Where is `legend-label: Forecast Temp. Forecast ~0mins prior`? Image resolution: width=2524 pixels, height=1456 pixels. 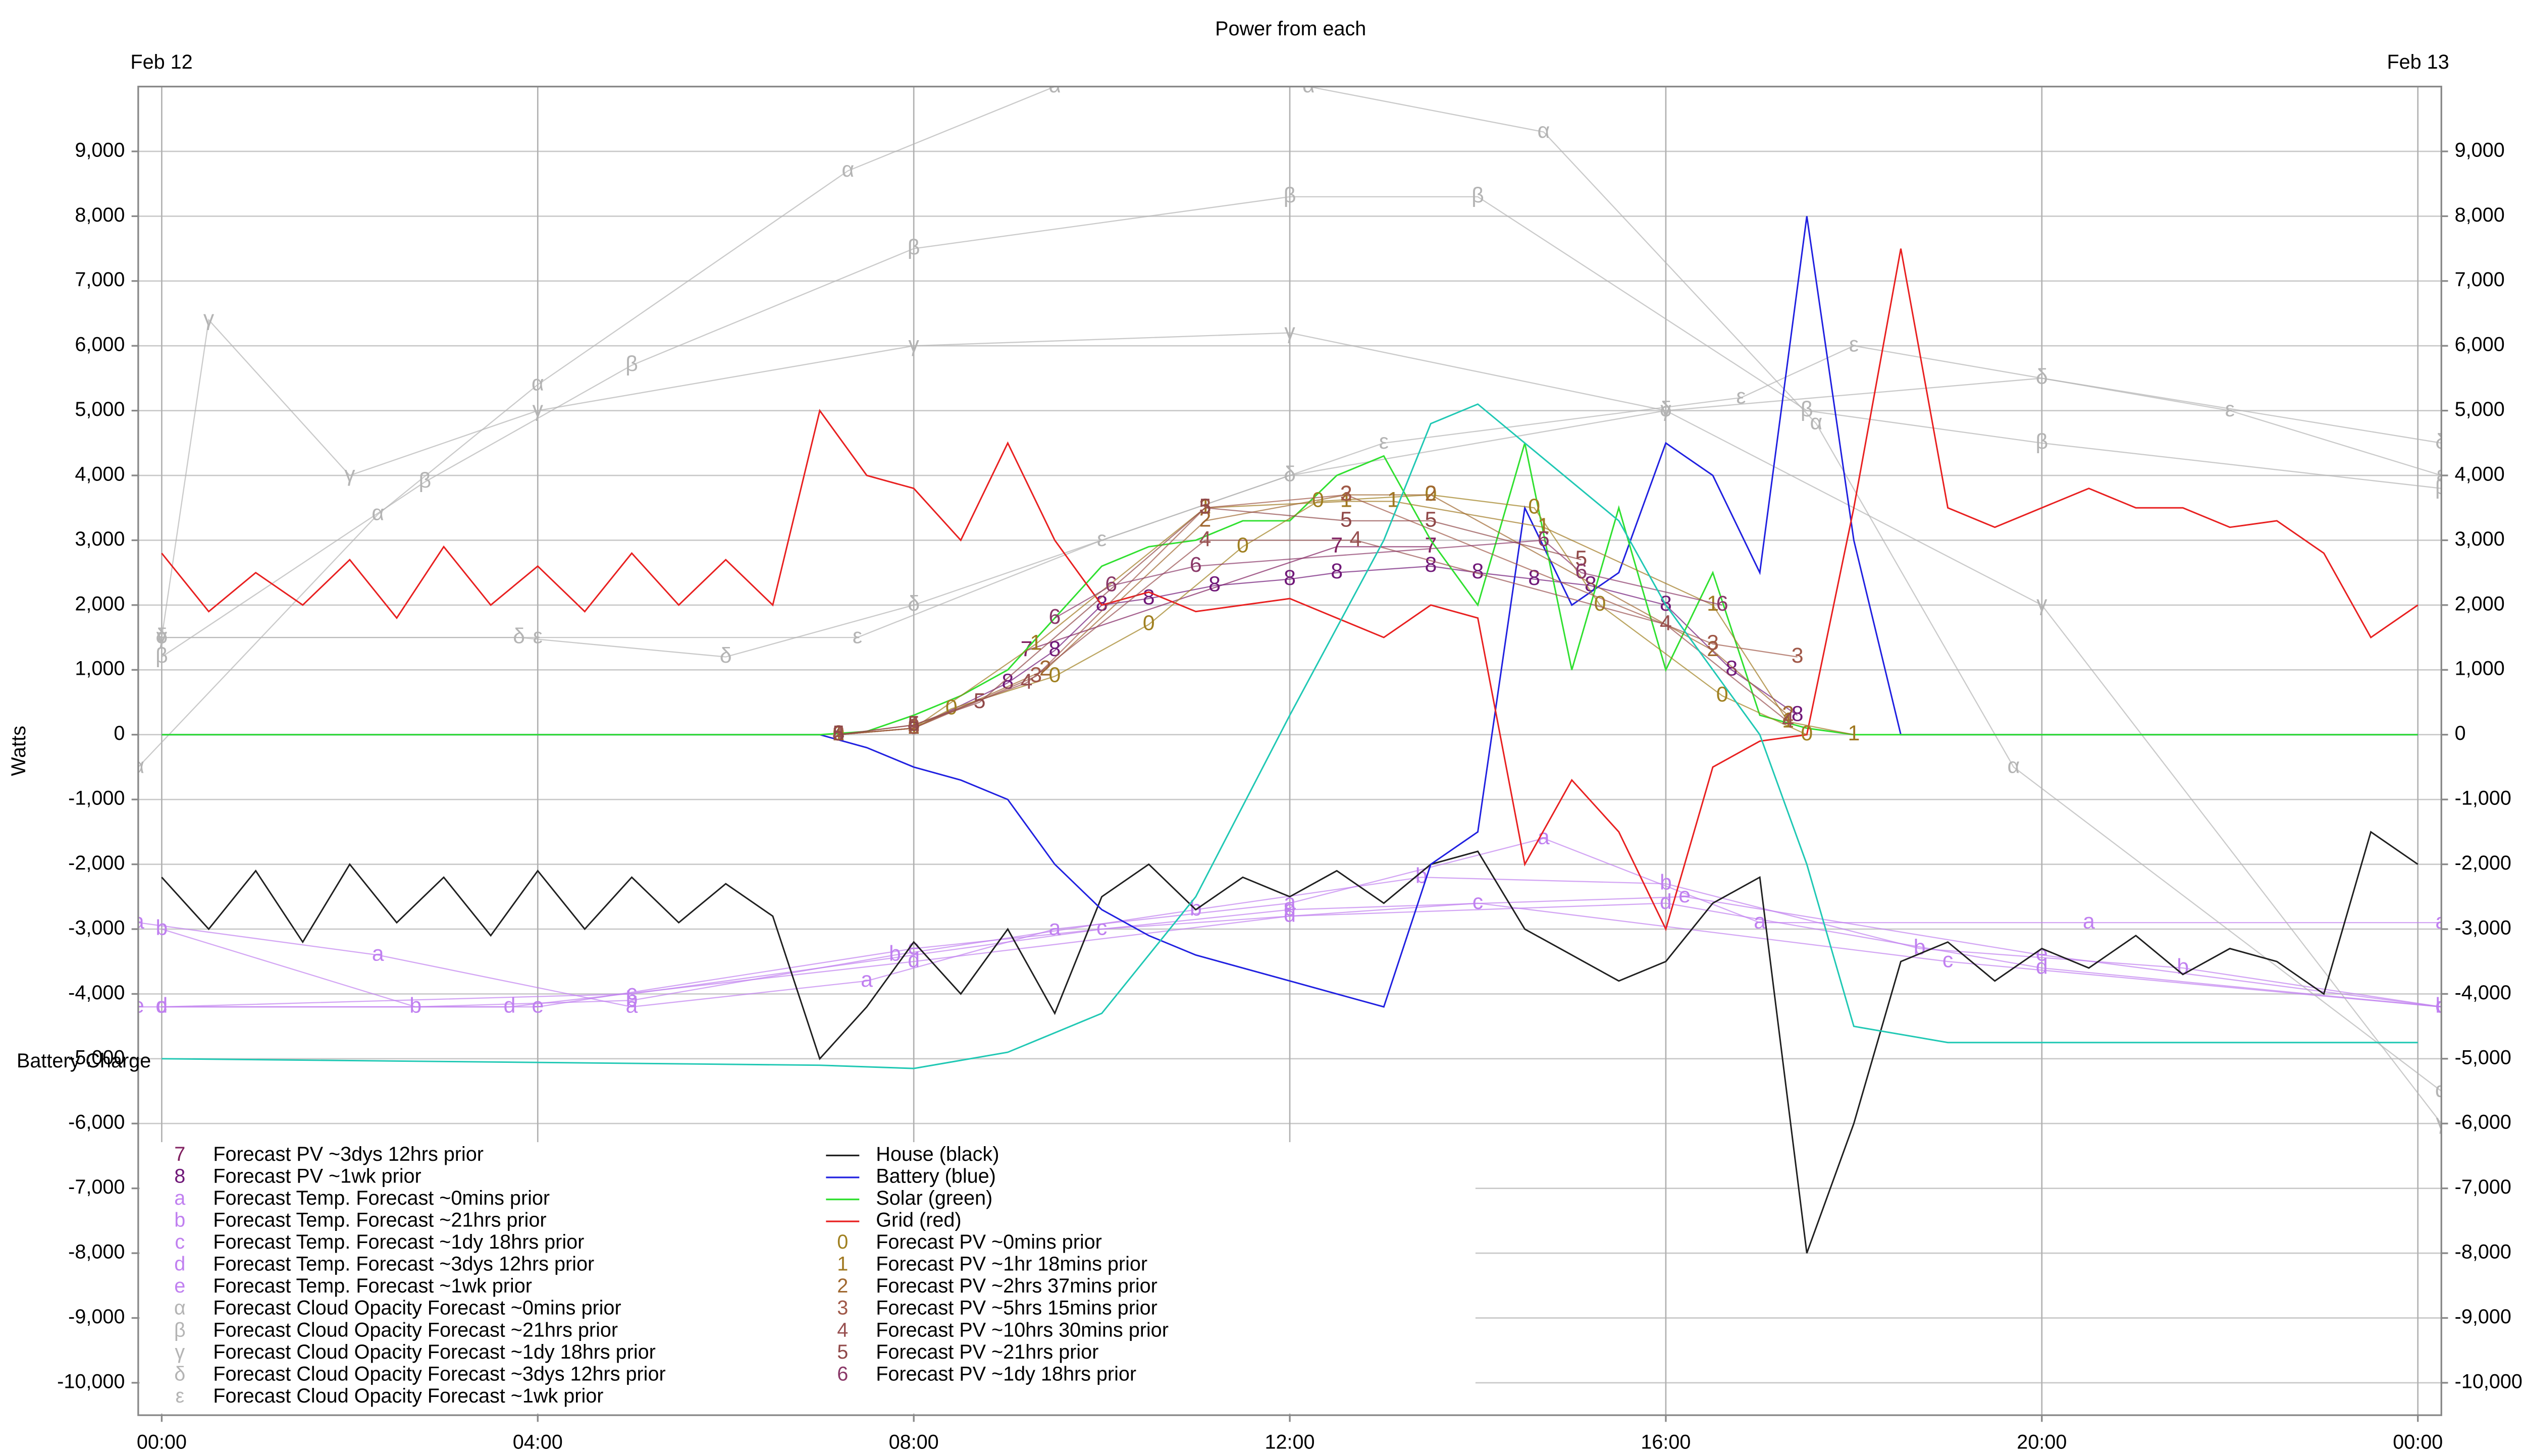
legend-label: Forecast Temp. Forecast ~0mins prior is located at coordinates (382, 1198).